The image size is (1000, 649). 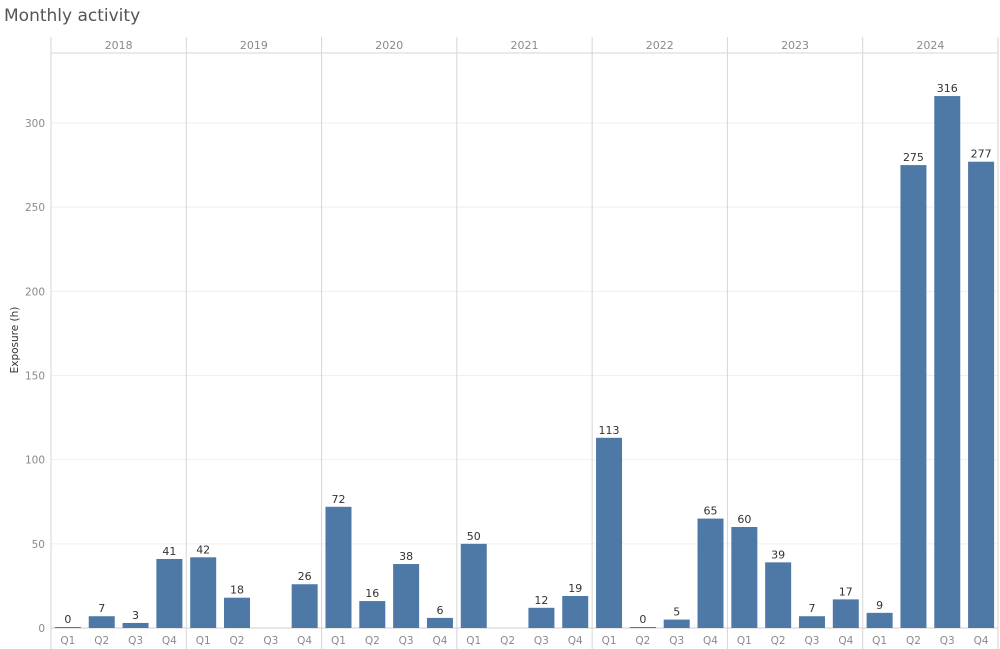 What do you see at coordinates (676, 612) in the screenshot?
I see `data-label: 5` at bounding box center [676, 612].